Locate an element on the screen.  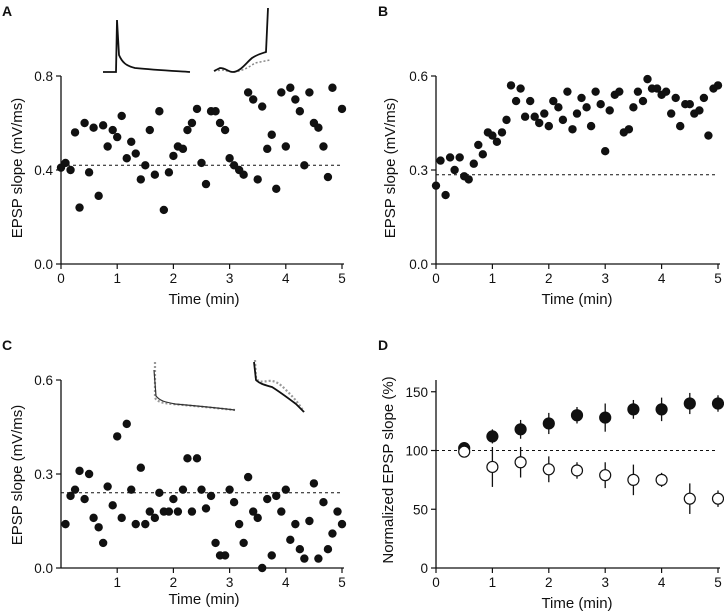
x-tick-label: 5 is located at coordinates (718, 582).